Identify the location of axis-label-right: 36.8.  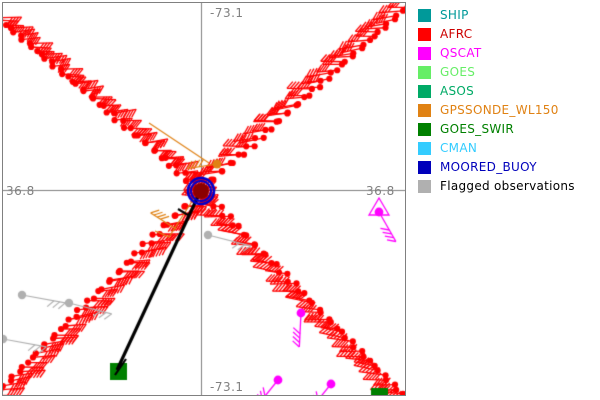
(380, 191).